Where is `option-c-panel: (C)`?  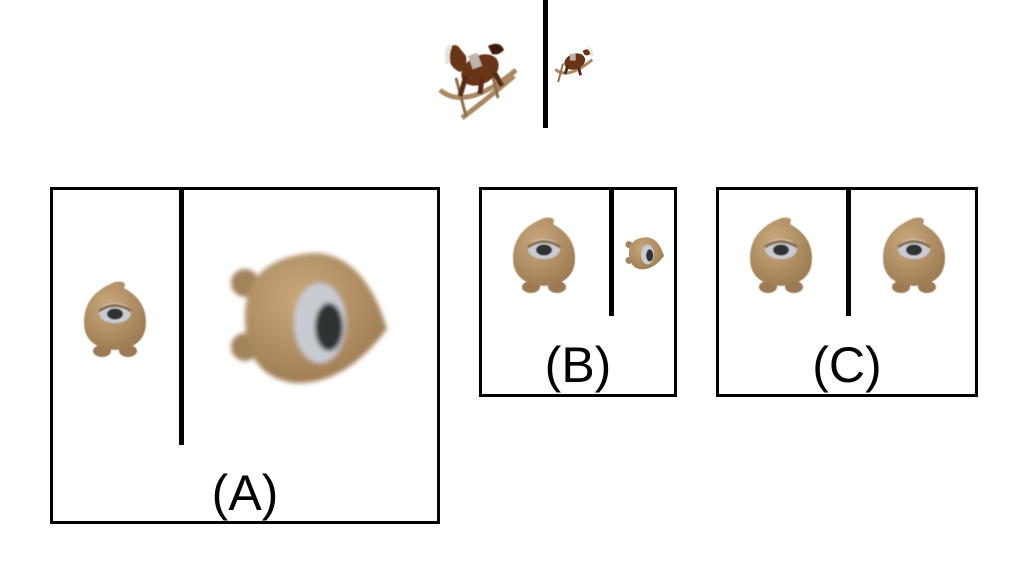
option-c-panel: (C) is located at coordinates (847, 292).